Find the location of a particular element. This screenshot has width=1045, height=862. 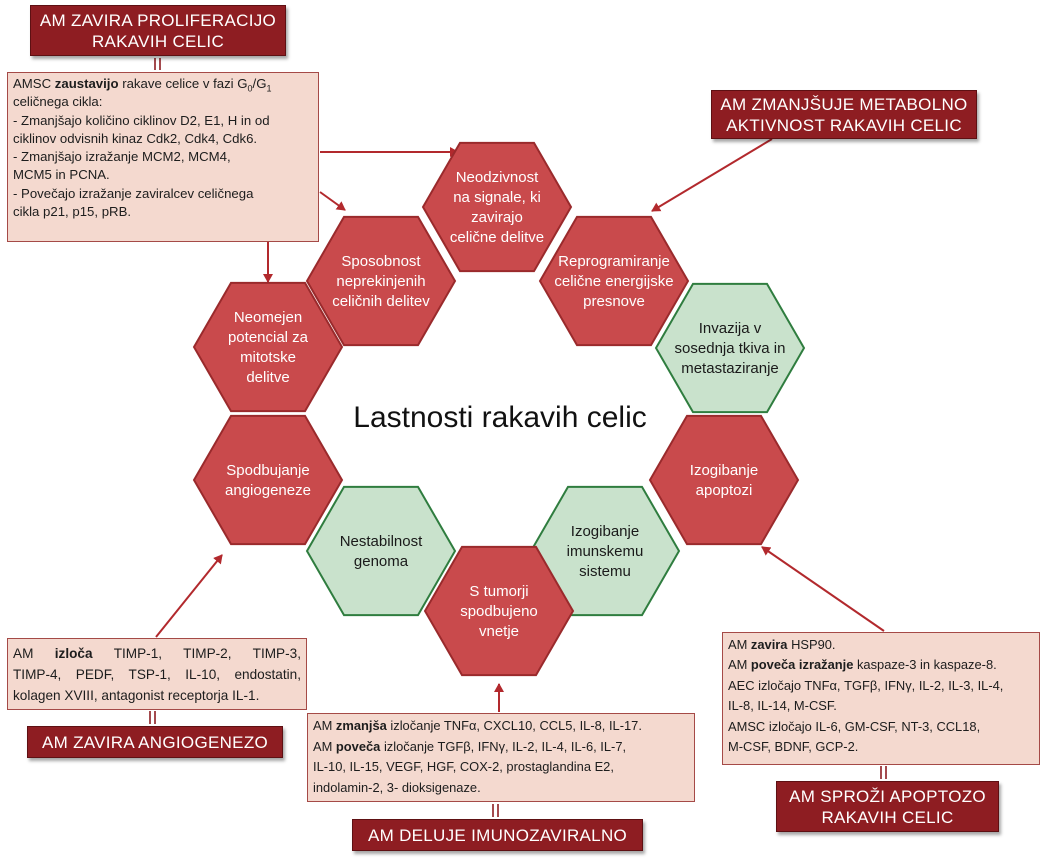

title-triggers-apoptosis: AM SPROŽI APOPTOZO RAKAVIH CELIC is located at coordinates (887, 806).